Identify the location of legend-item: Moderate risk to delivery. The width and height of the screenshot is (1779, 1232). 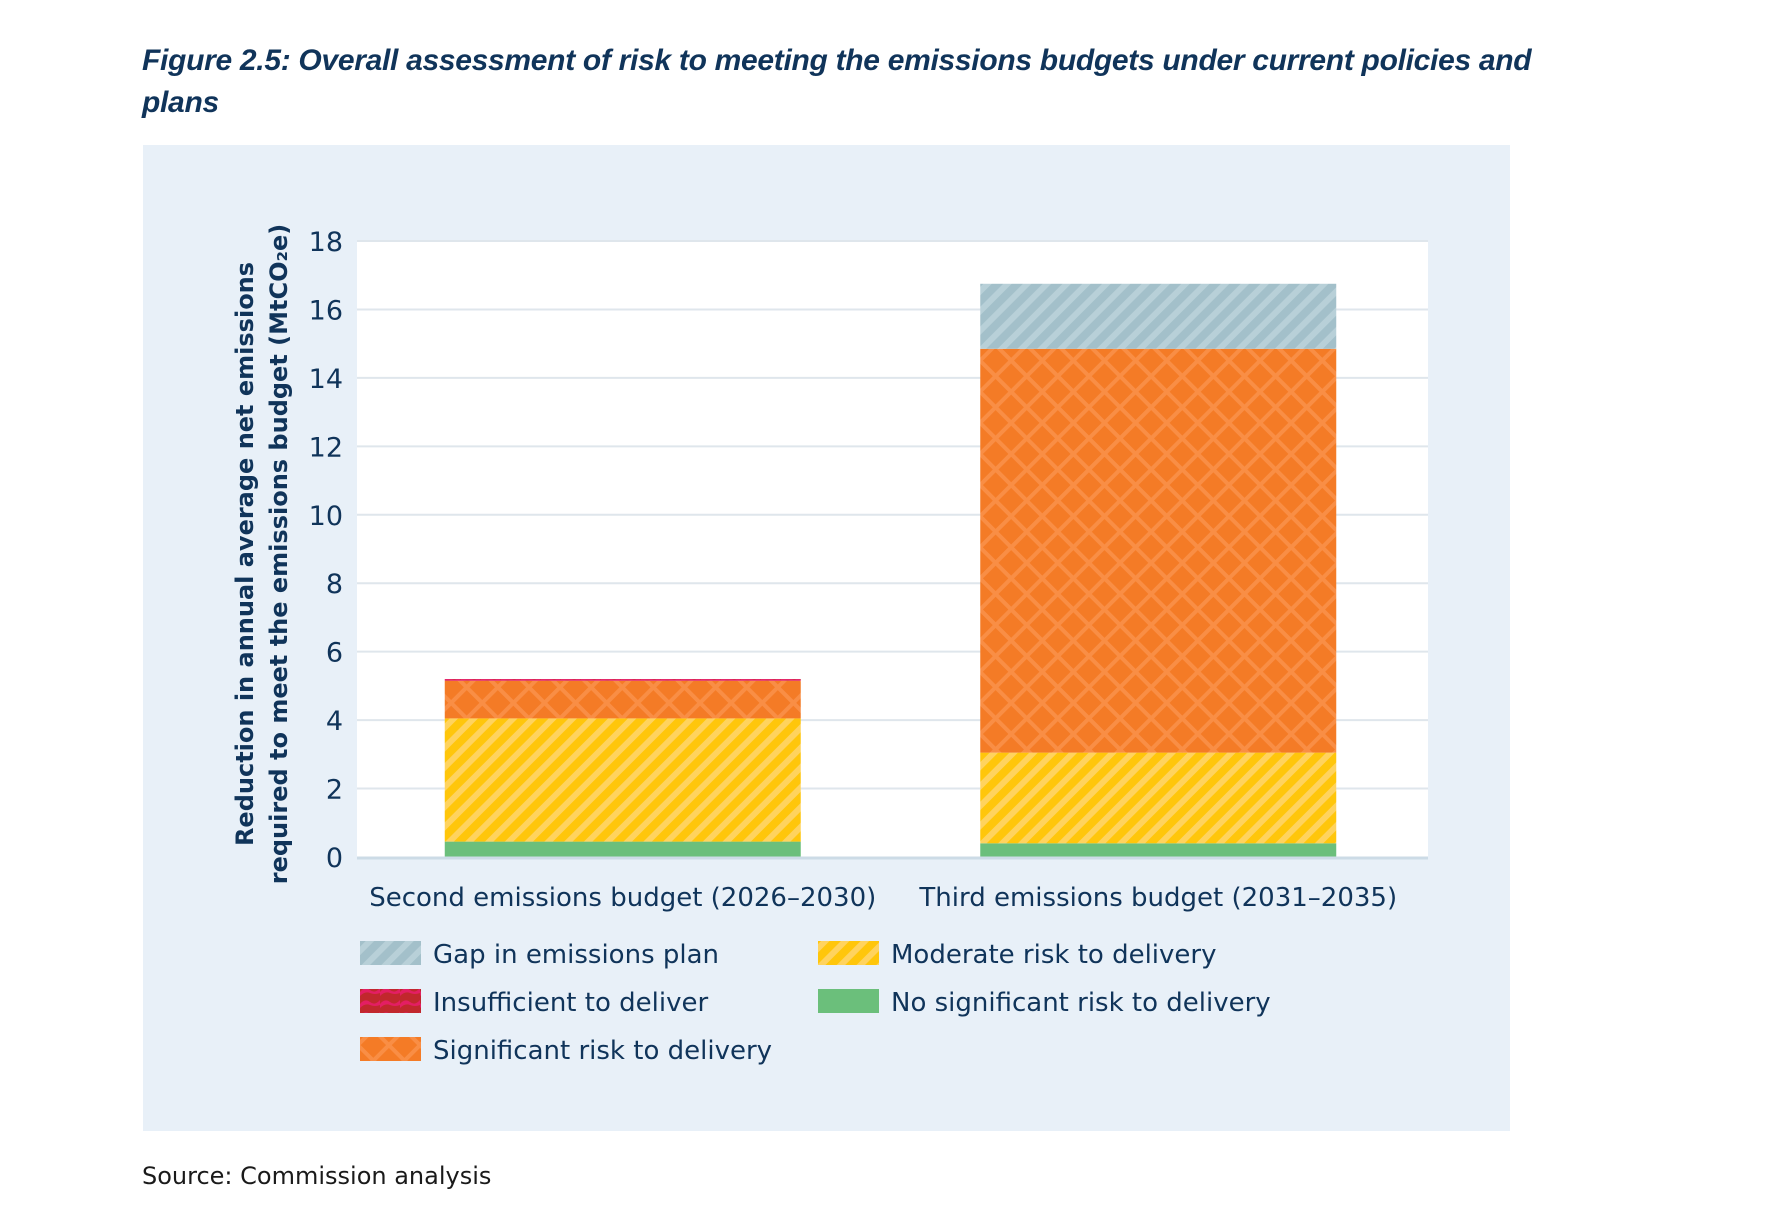
(1017, 955).